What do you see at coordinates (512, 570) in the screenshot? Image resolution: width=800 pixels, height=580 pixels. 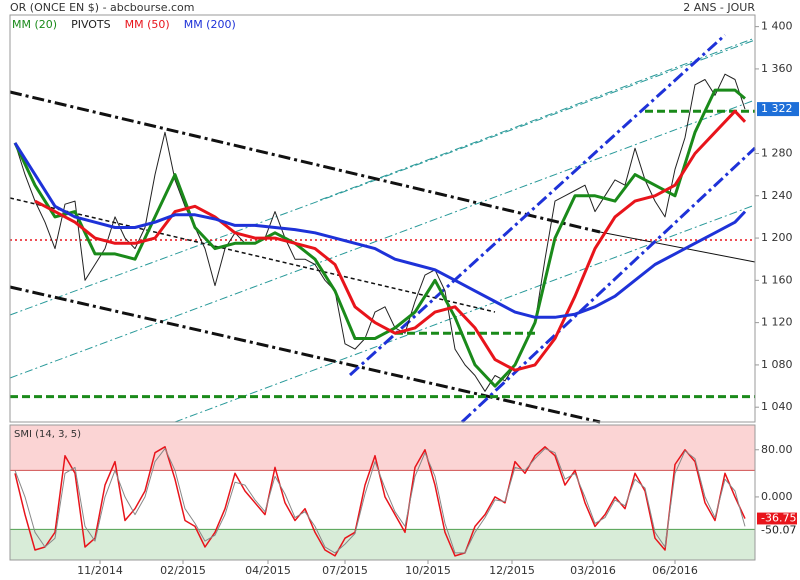 I see `x-tick-label: 12/2015` at bounding box center [512, 570].